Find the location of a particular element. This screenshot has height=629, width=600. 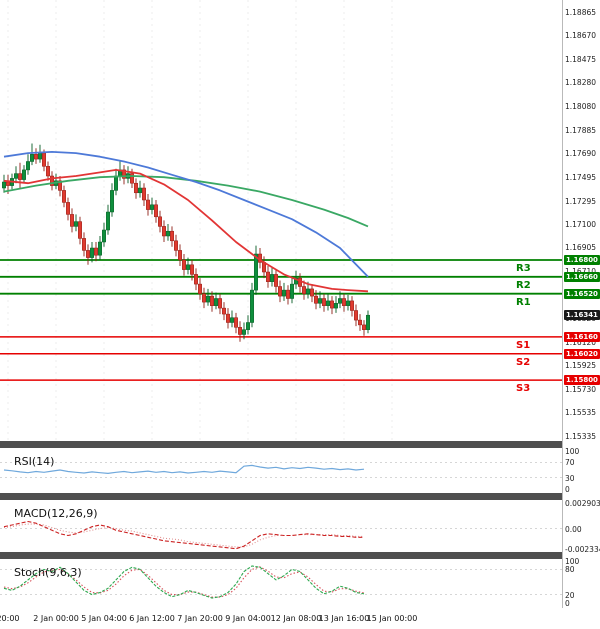

macd-axis-tick: 0.002903 is located at coordinates (582, 503).